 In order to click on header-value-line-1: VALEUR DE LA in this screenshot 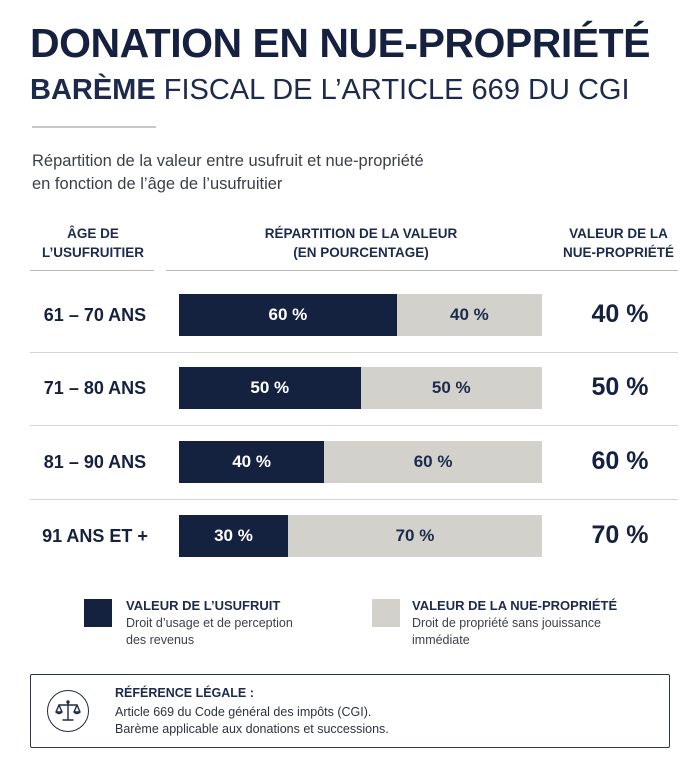, I will do `click(618, 233)`.